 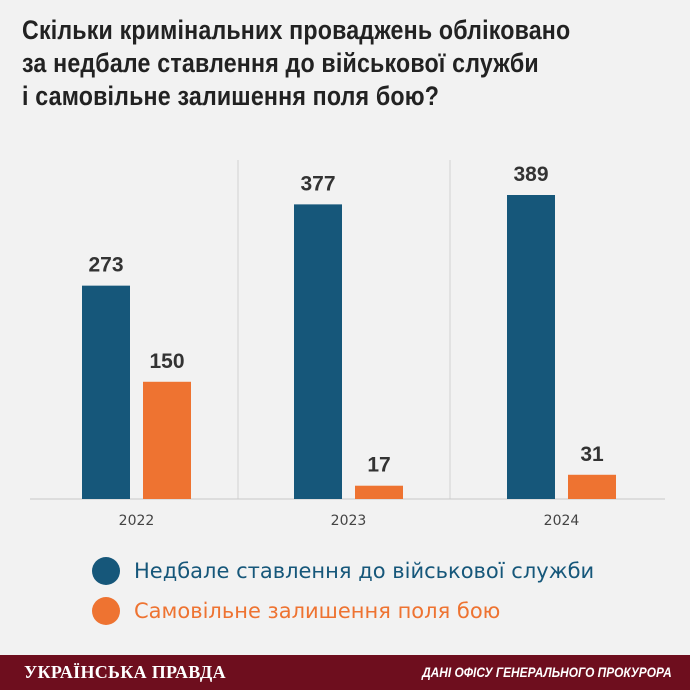 What do you see at coordinates (317, 183) in the screenshot?
I see `data-label-2023-series-1: 377` at bounding box center [317, 183].